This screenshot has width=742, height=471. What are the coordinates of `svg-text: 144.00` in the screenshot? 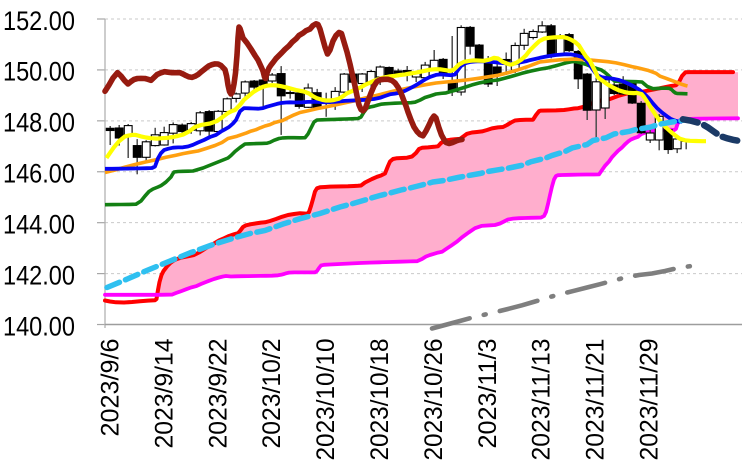 It's located at (39, 225).